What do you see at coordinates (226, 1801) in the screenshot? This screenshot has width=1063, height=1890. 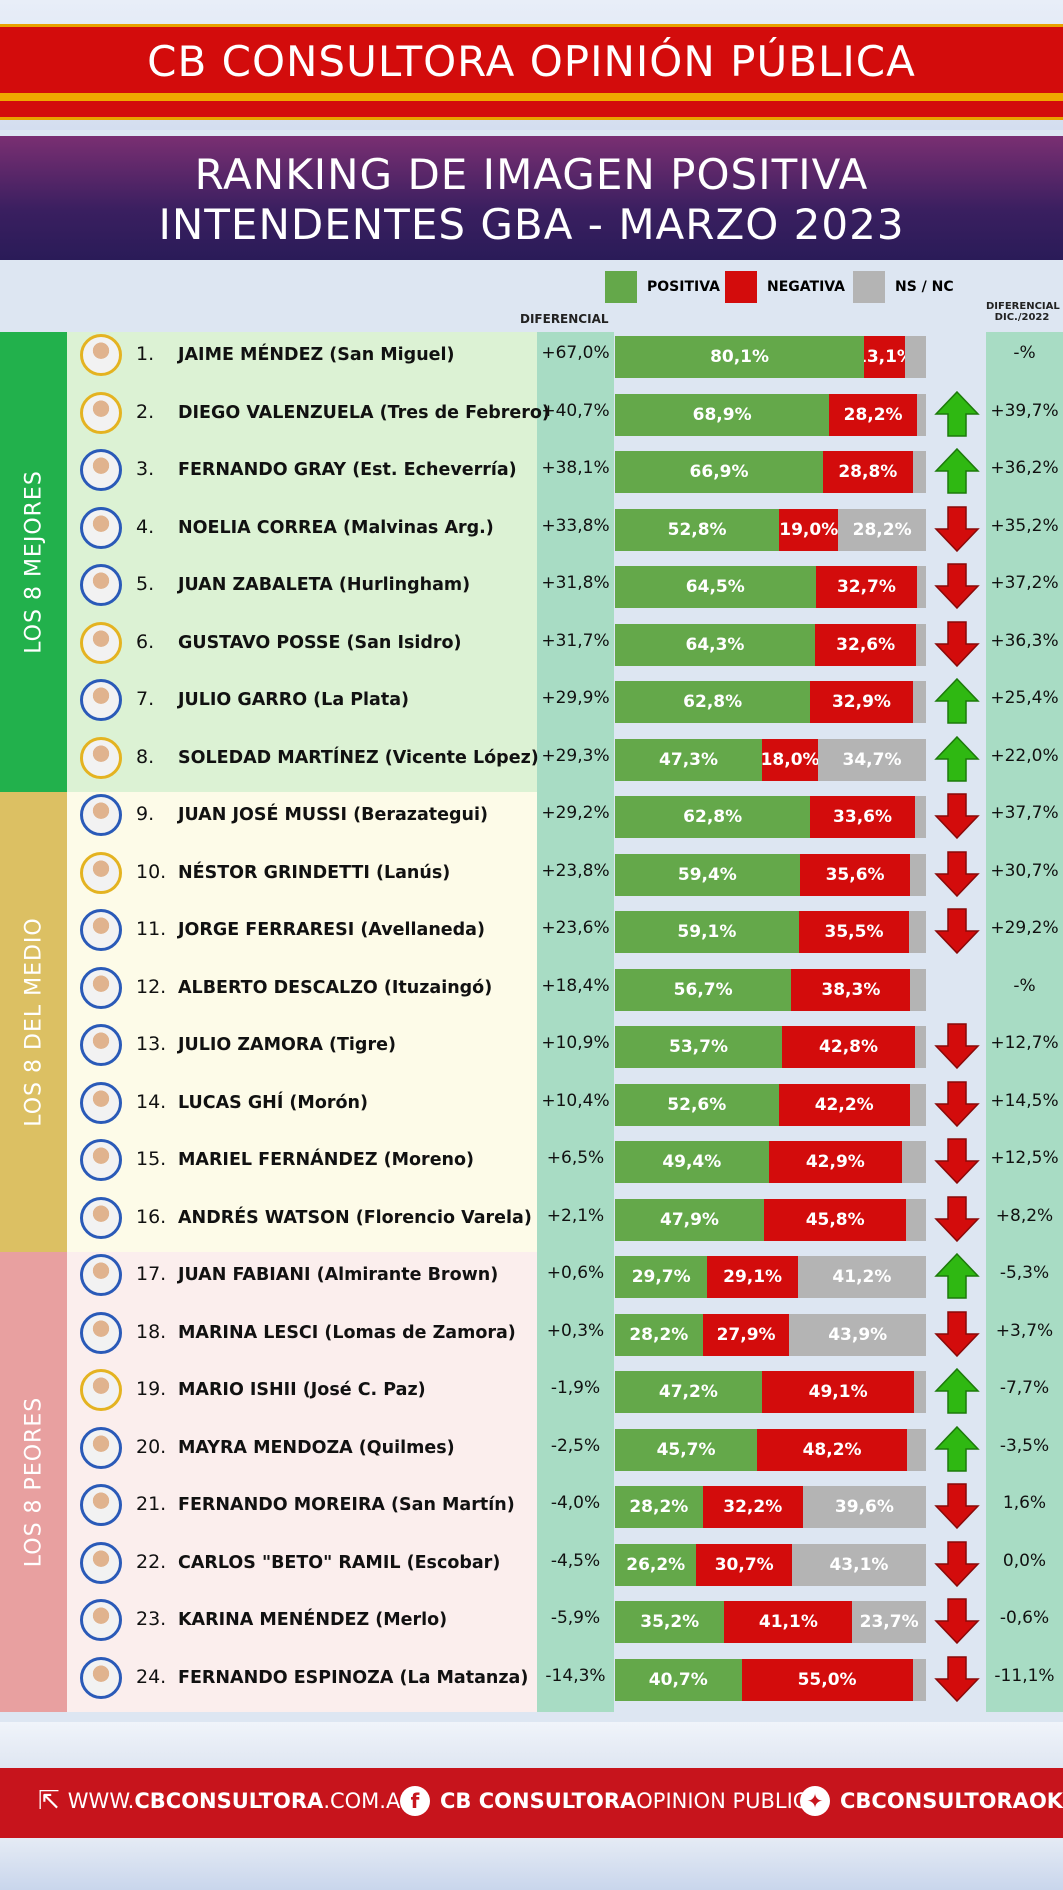 I see `footer-website: ⇱ WWW. CBCONSULTORA .COM.AR` at bounding box center [226, 1801].